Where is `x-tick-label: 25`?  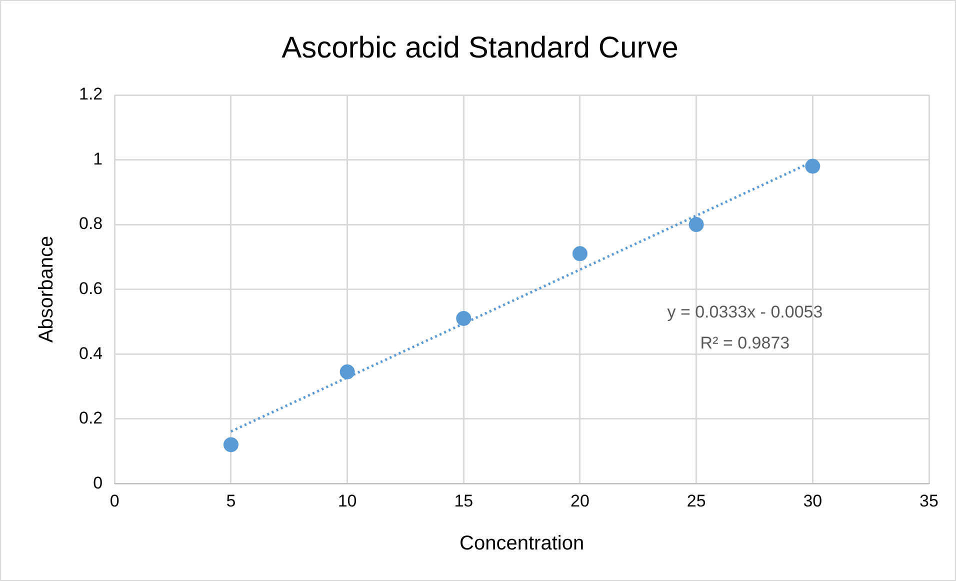
x-tick-label: 25 is located at coordinates (696, 500).